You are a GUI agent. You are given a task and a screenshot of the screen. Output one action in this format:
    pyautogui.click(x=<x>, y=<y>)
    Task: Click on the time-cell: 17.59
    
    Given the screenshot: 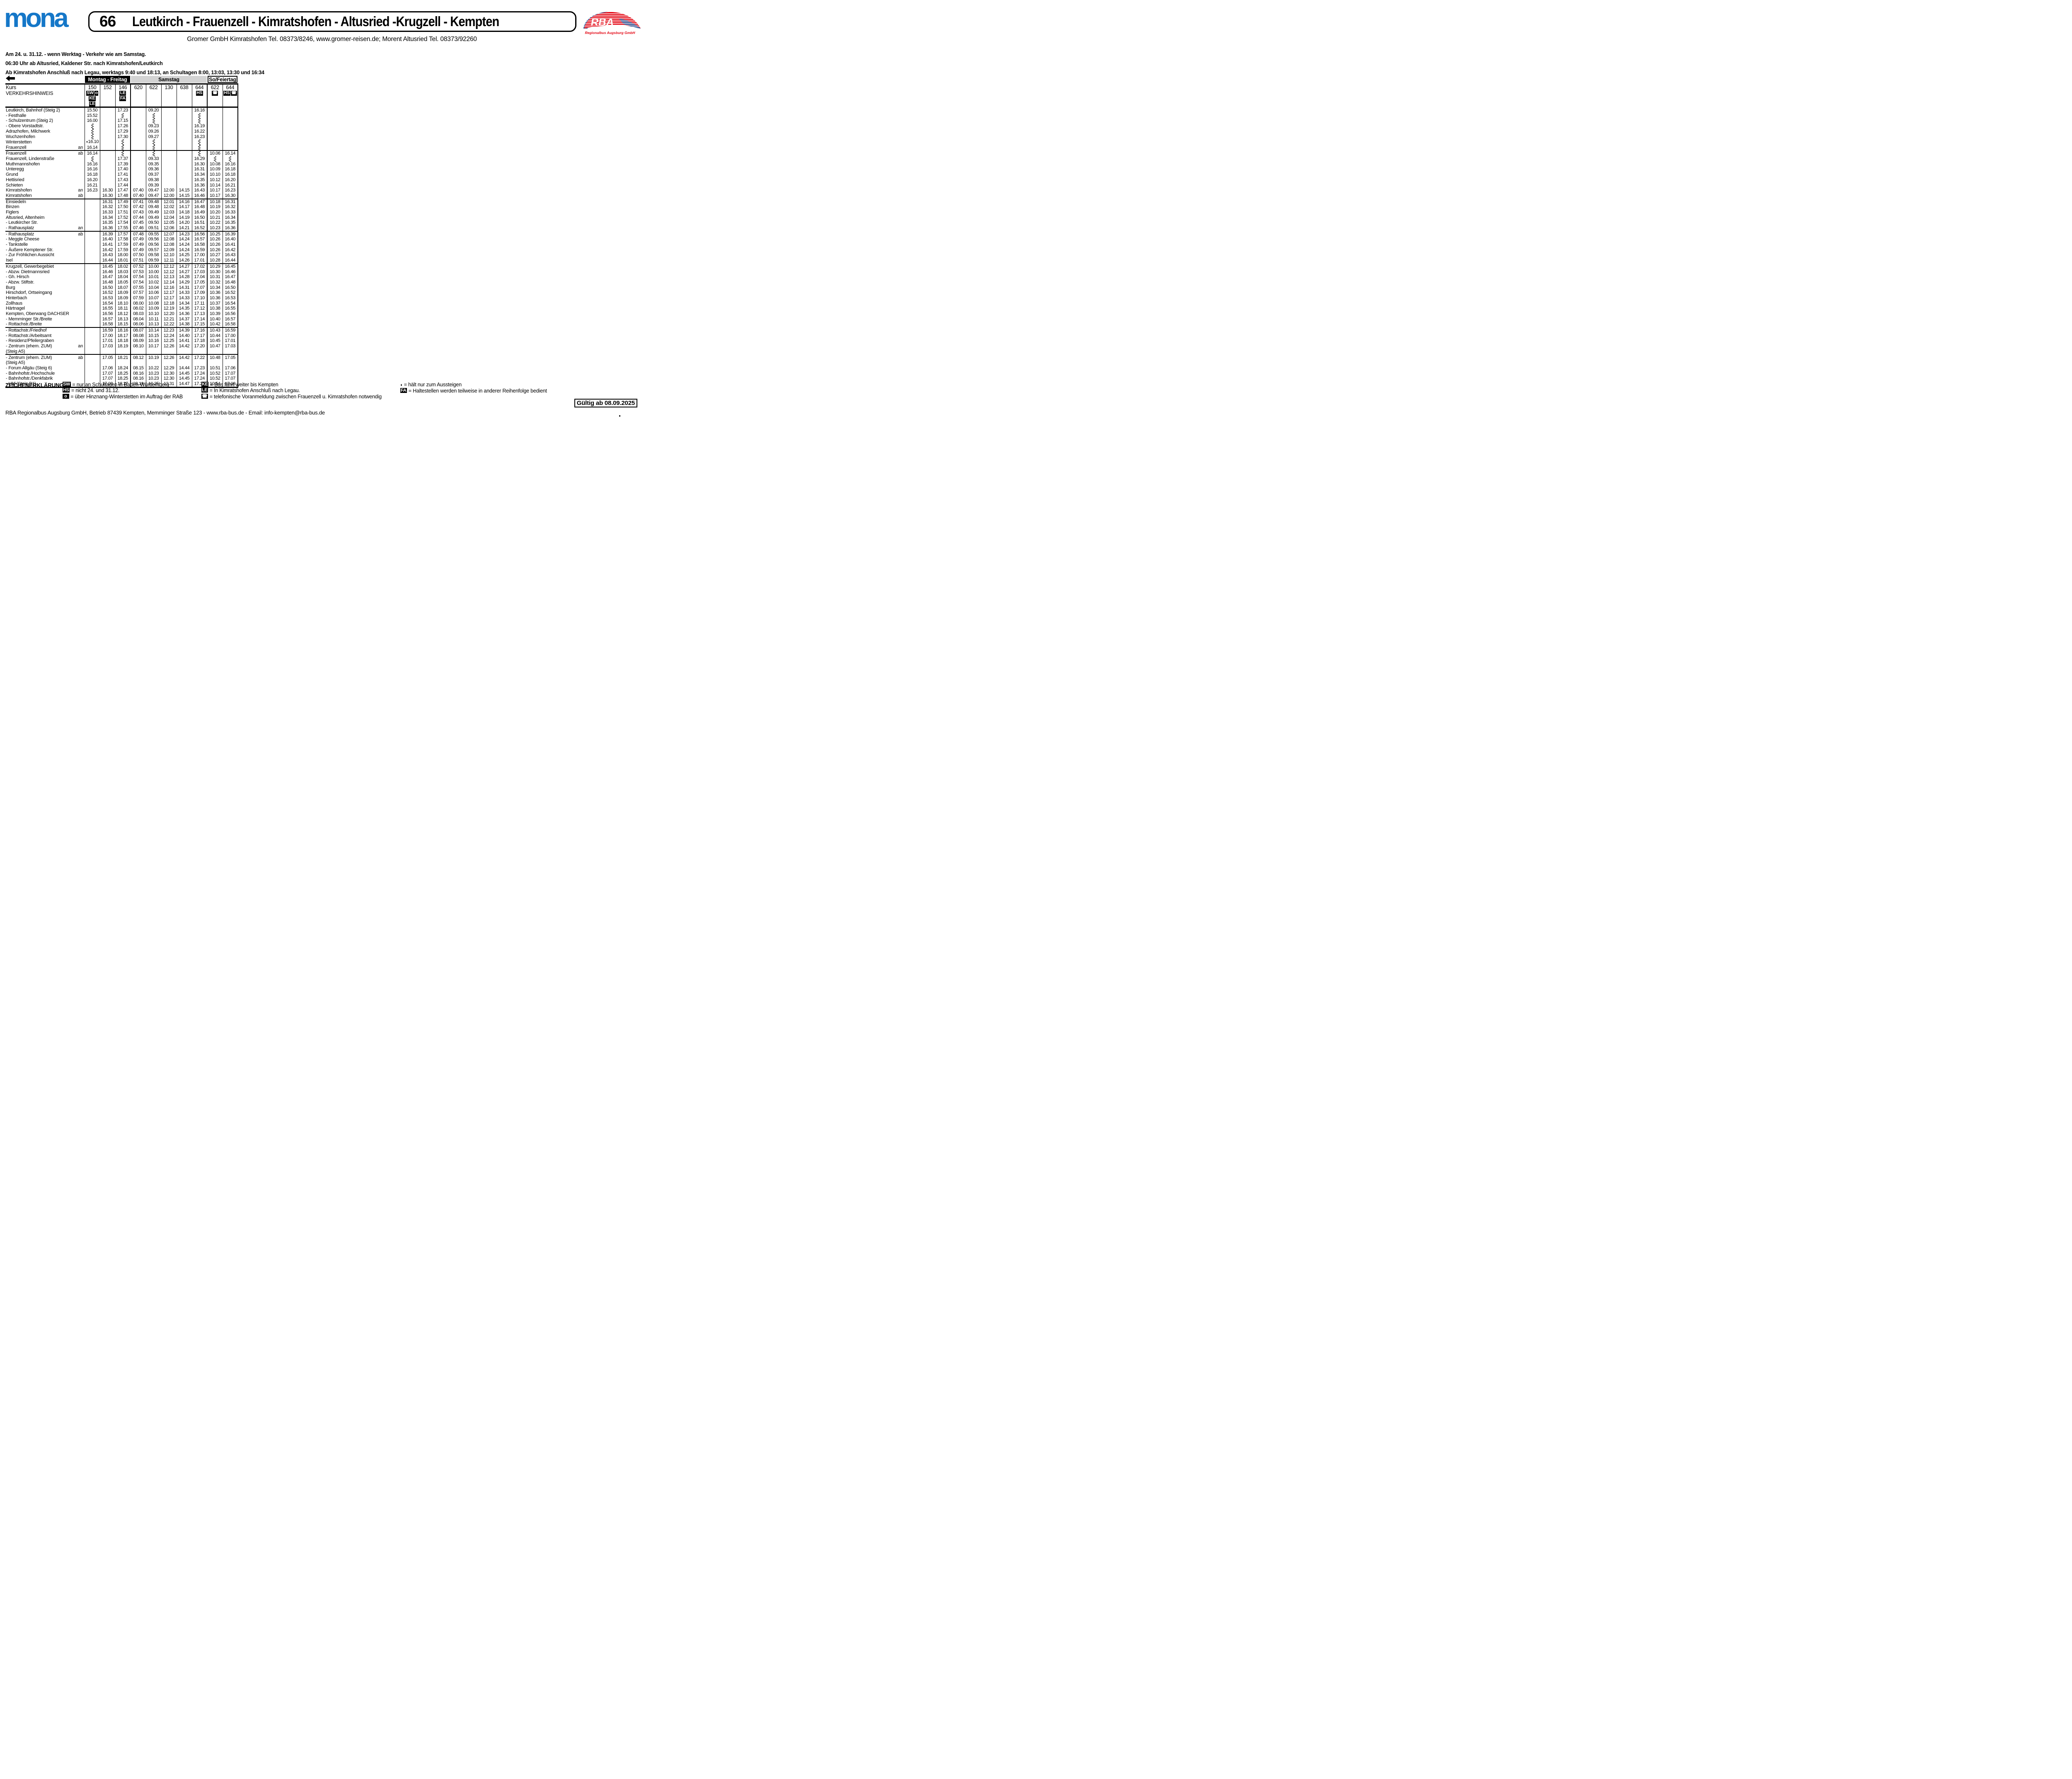 What is the action you would take?
    pyautogui.click(x=123, y=250)
    